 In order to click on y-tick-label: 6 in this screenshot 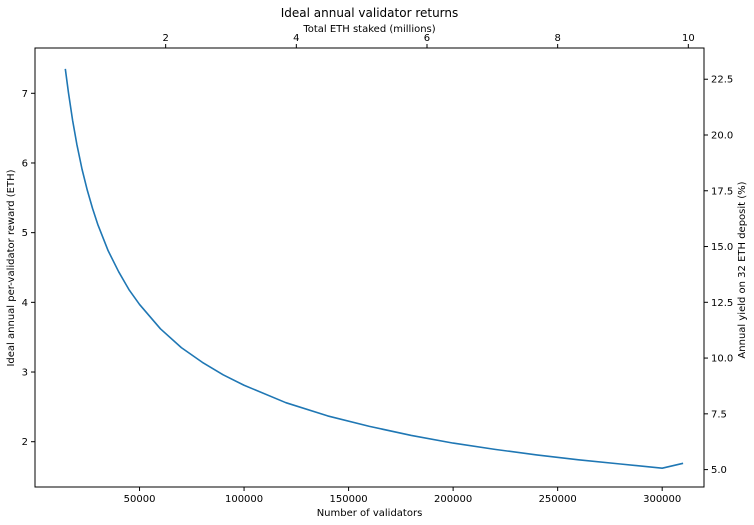, I will do `click(25, 163)`.